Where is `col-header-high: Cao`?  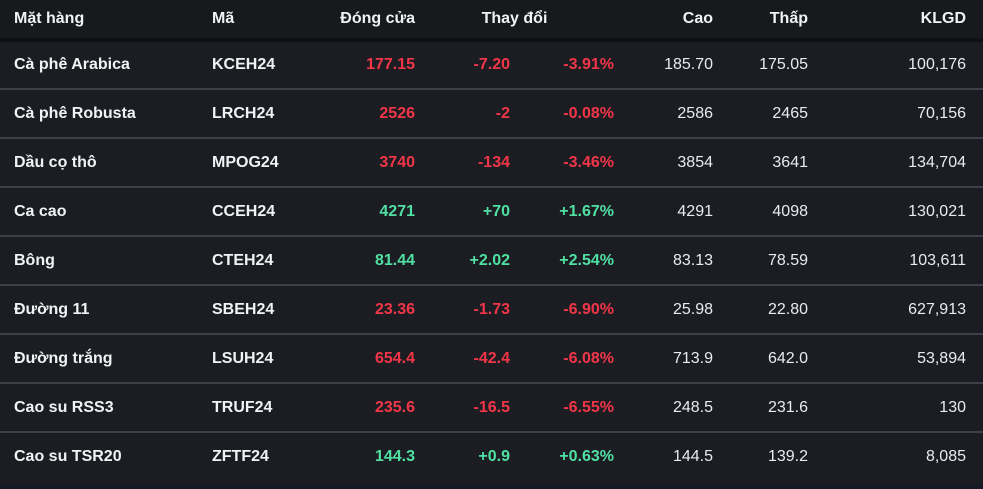
col-header-high: Cao is located at coordinates (663, 21).